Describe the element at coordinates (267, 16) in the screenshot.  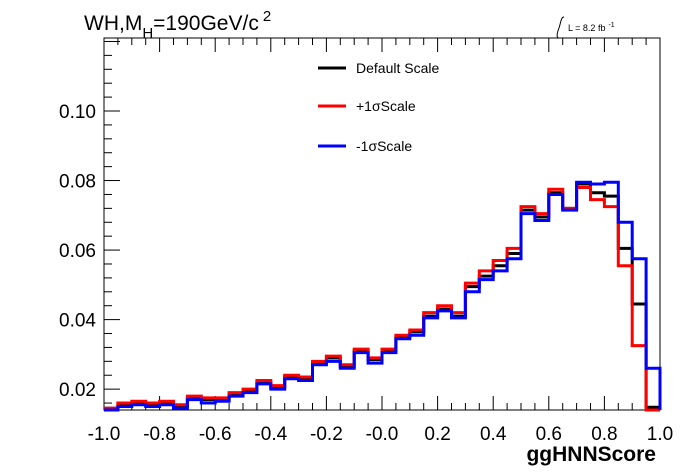
I see `title-superscript: 2` at that location.